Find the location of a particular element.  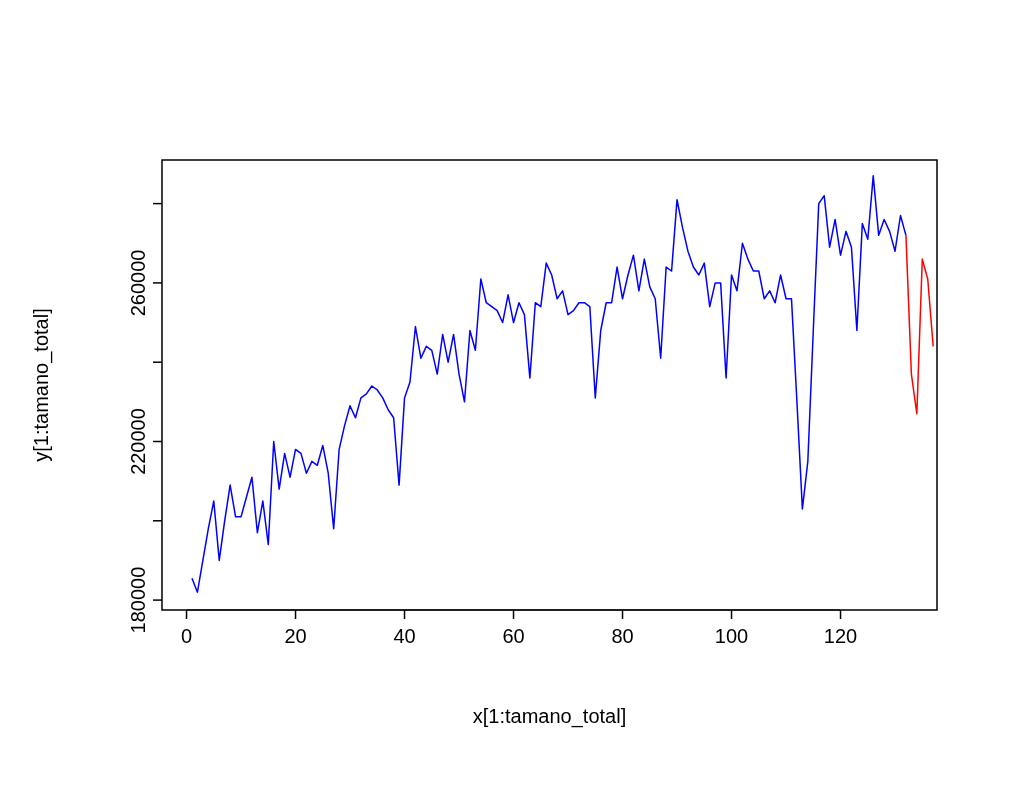

x-tick-label: 0 is located at coordinates (186, 636).